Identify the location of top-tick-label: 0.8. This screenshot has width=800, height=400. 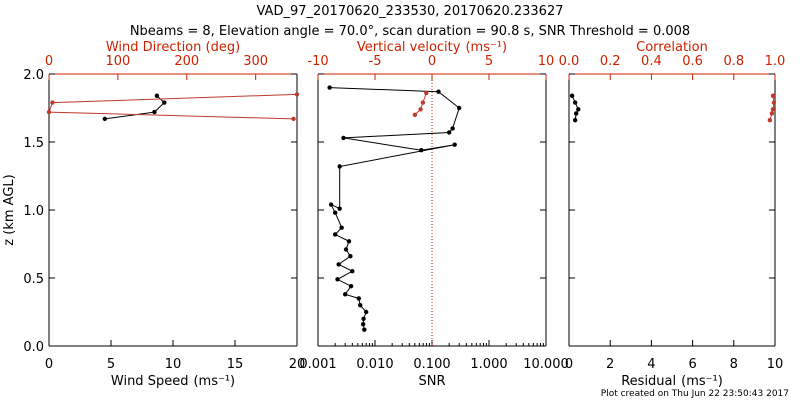
(733, 61).